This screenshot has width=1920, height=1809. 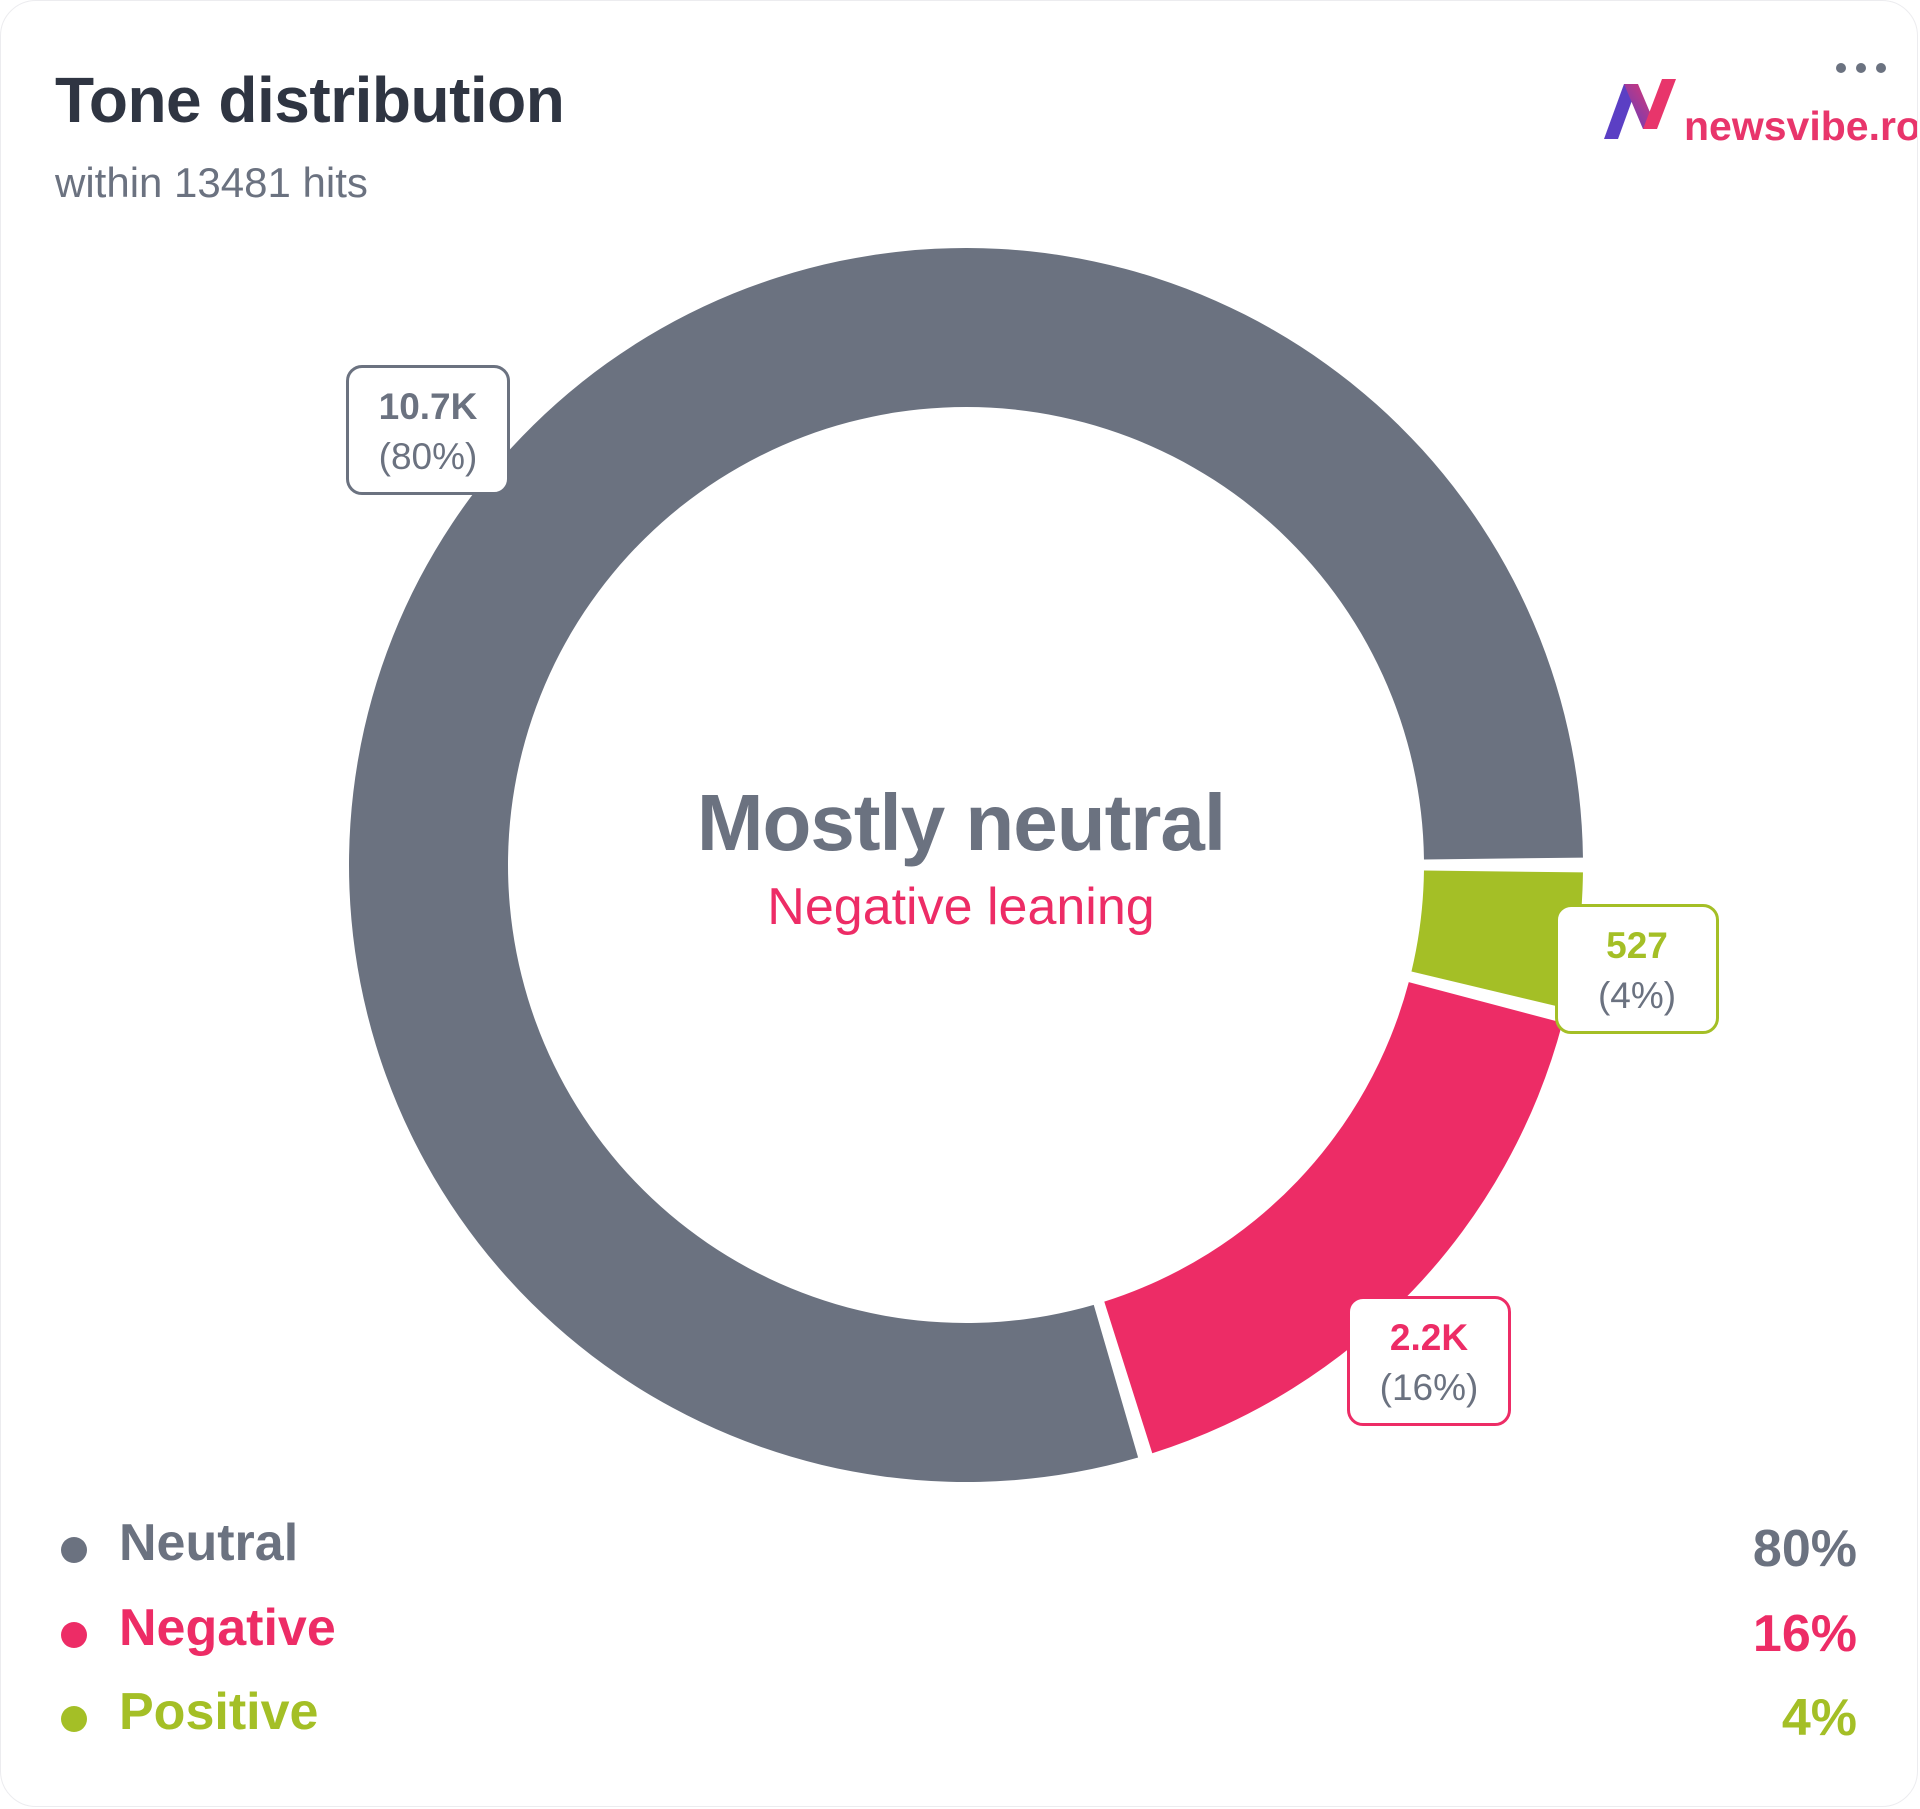 What do you see at coordinates (1637, 945) in the screenshot?
I see `data-label-value: 527` at bounding box center [1637, 945].